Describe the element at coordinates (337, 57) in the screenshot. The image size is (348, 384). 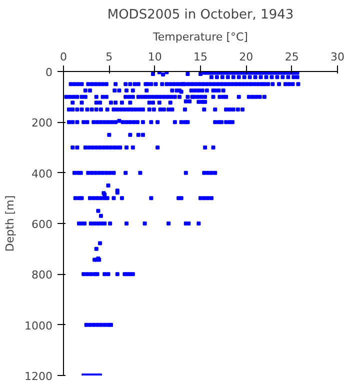
I see `x-tick-label: 30` at that location.